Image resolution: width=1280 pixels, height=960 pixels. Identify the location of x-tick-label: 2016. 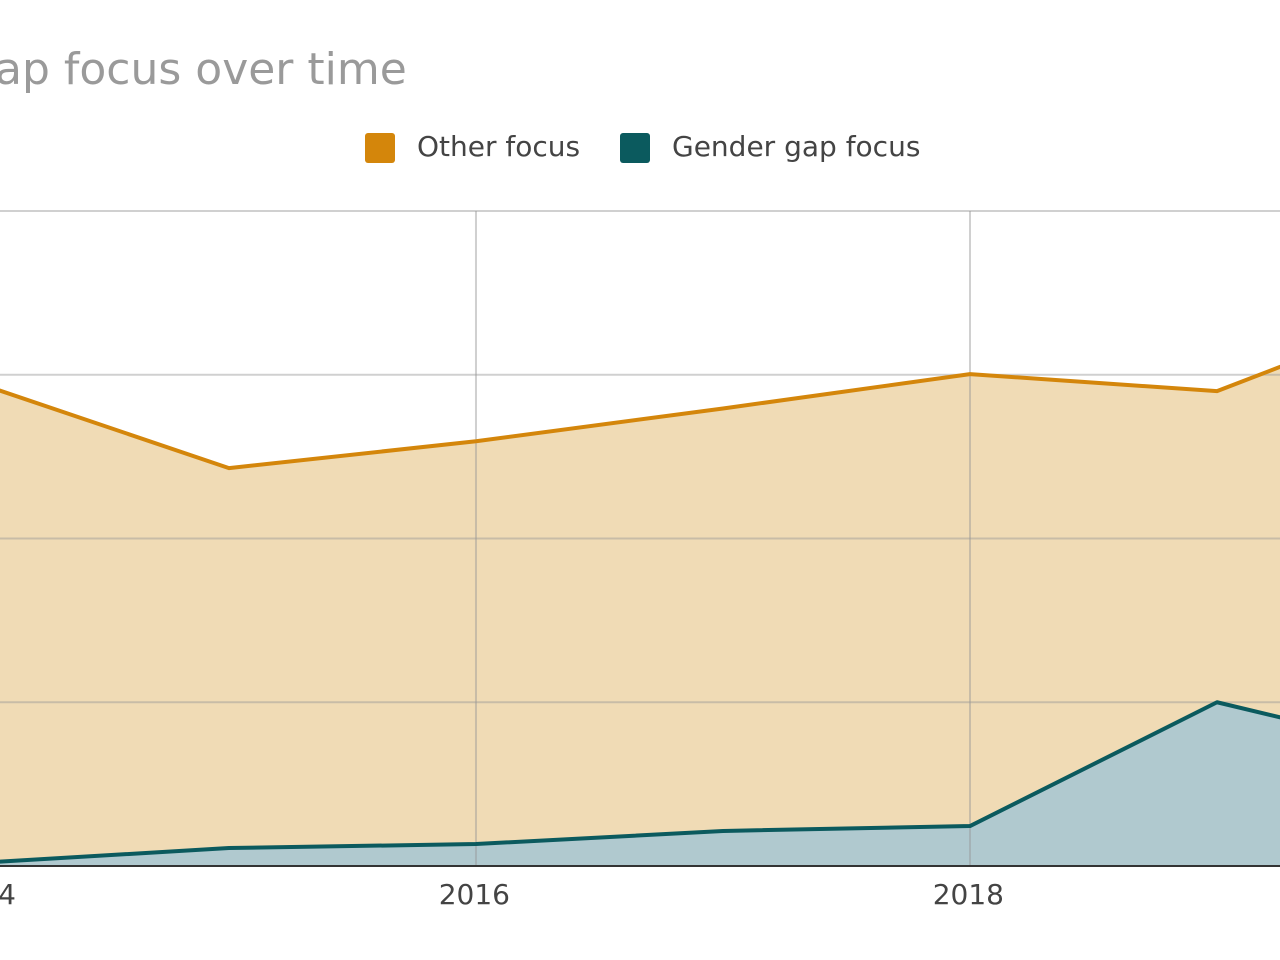
(474, 894).